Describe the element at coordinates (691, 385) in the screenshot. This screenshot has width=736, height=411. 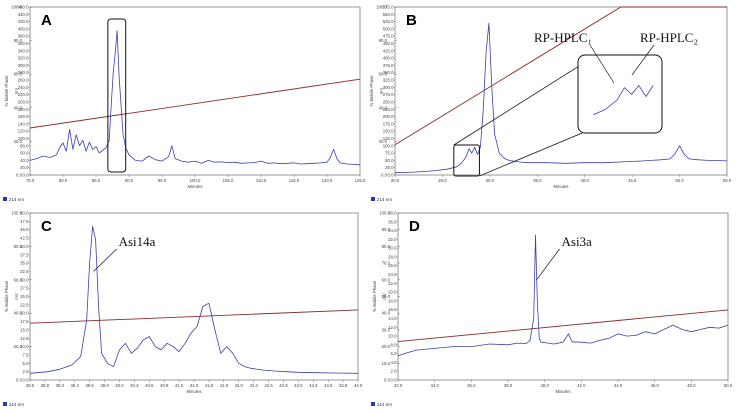
I see `x-tick-label-d: 48.0` at that location.